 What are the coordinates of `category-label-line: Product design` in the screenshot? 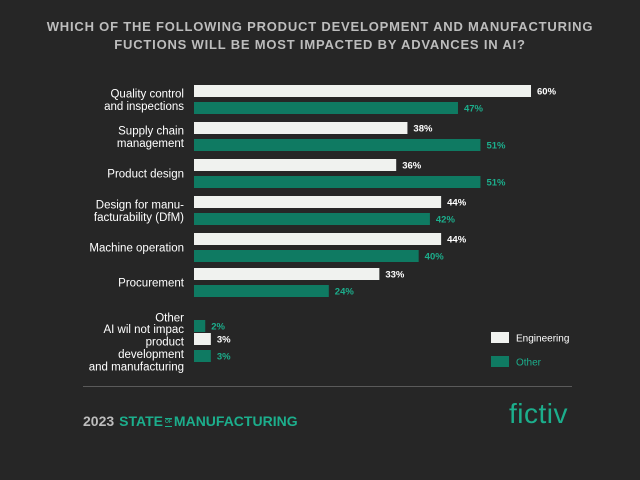 It's located at (145, 175).